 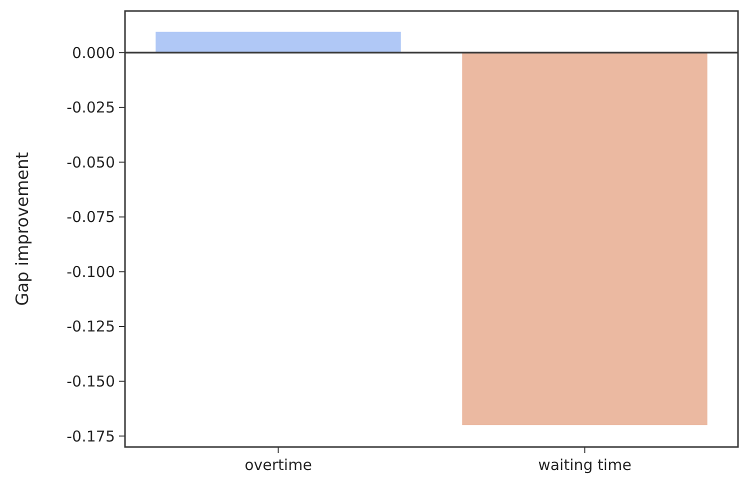 I want to click on y-tick-label: -0.100, so click(x=90, y=271).